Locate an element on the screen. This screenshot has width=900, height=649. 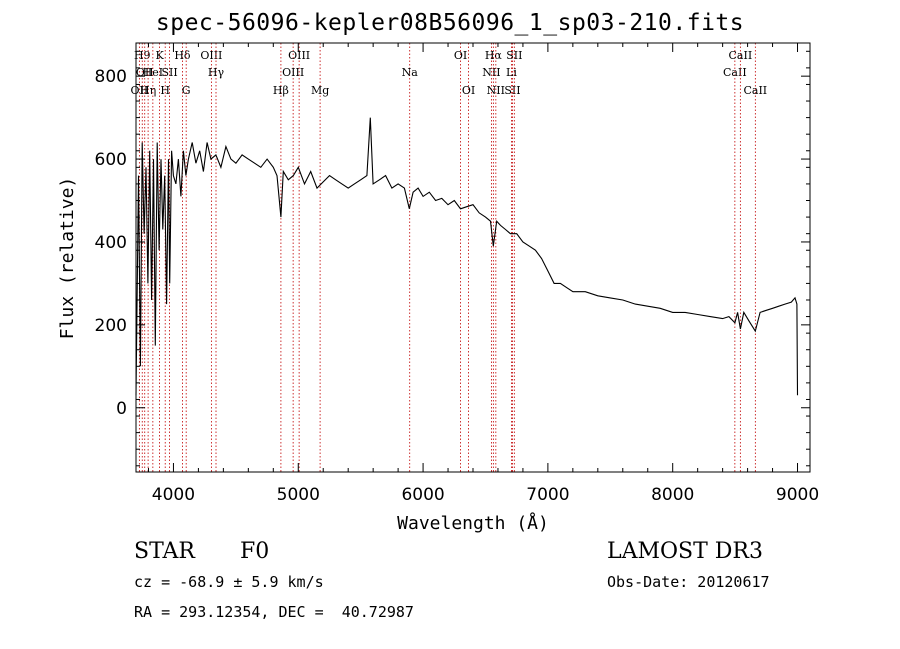
x-tick-label: 7000 is located at coordinates (547, 495).